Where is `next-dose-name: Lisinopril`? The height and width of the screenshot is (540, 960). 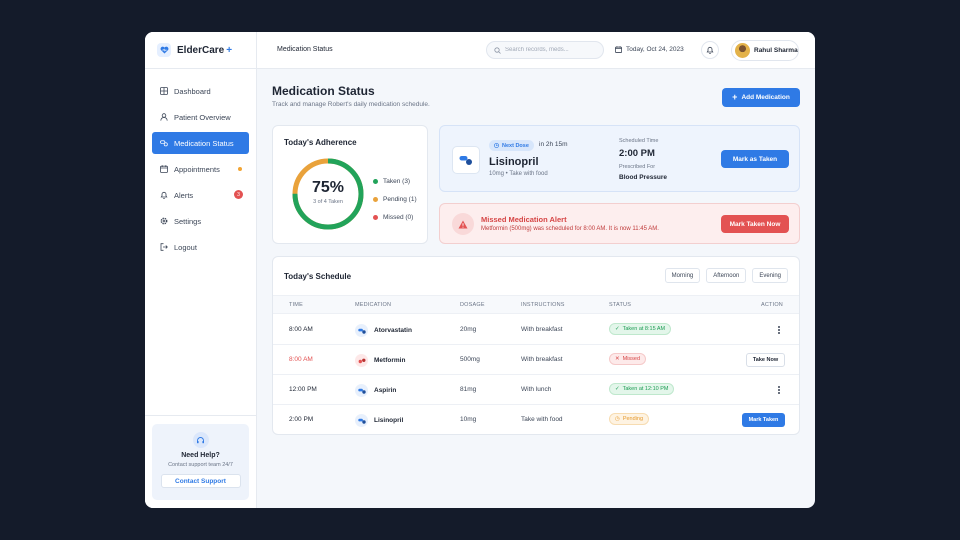 next-dose-name: Lisinopril is located at coordinates (514, 162).